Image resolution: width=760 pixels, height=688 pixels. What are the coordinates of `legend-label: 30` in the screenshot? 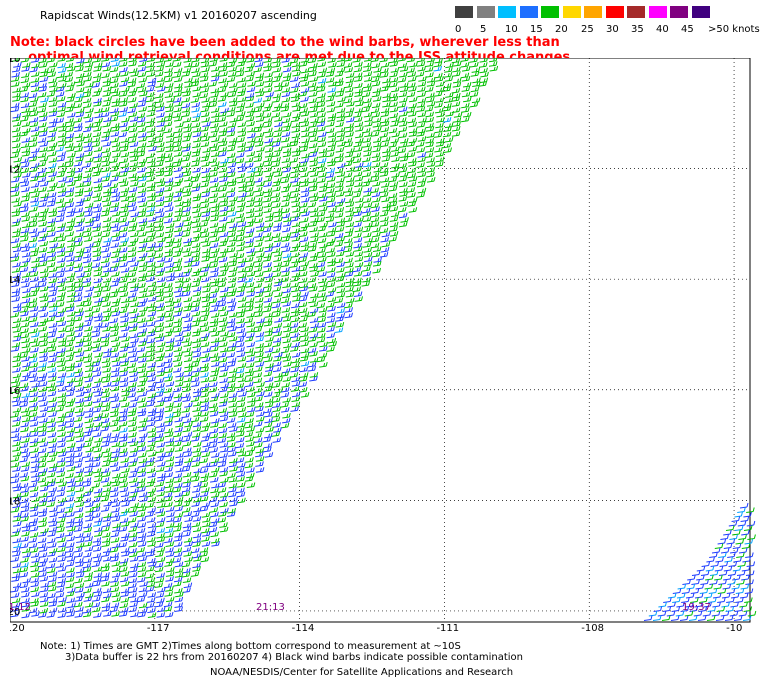 It's located at (612, 29).